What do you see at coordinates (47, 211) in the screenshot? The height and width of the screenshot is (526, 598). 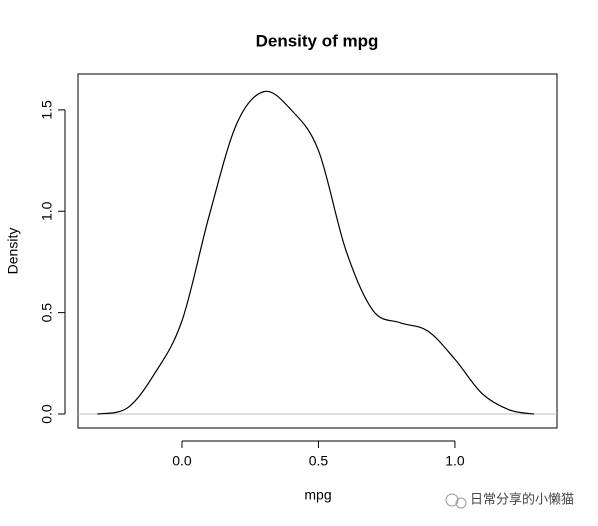 I see `y-tick-label: 1.0` at bounding box center [47, 211].